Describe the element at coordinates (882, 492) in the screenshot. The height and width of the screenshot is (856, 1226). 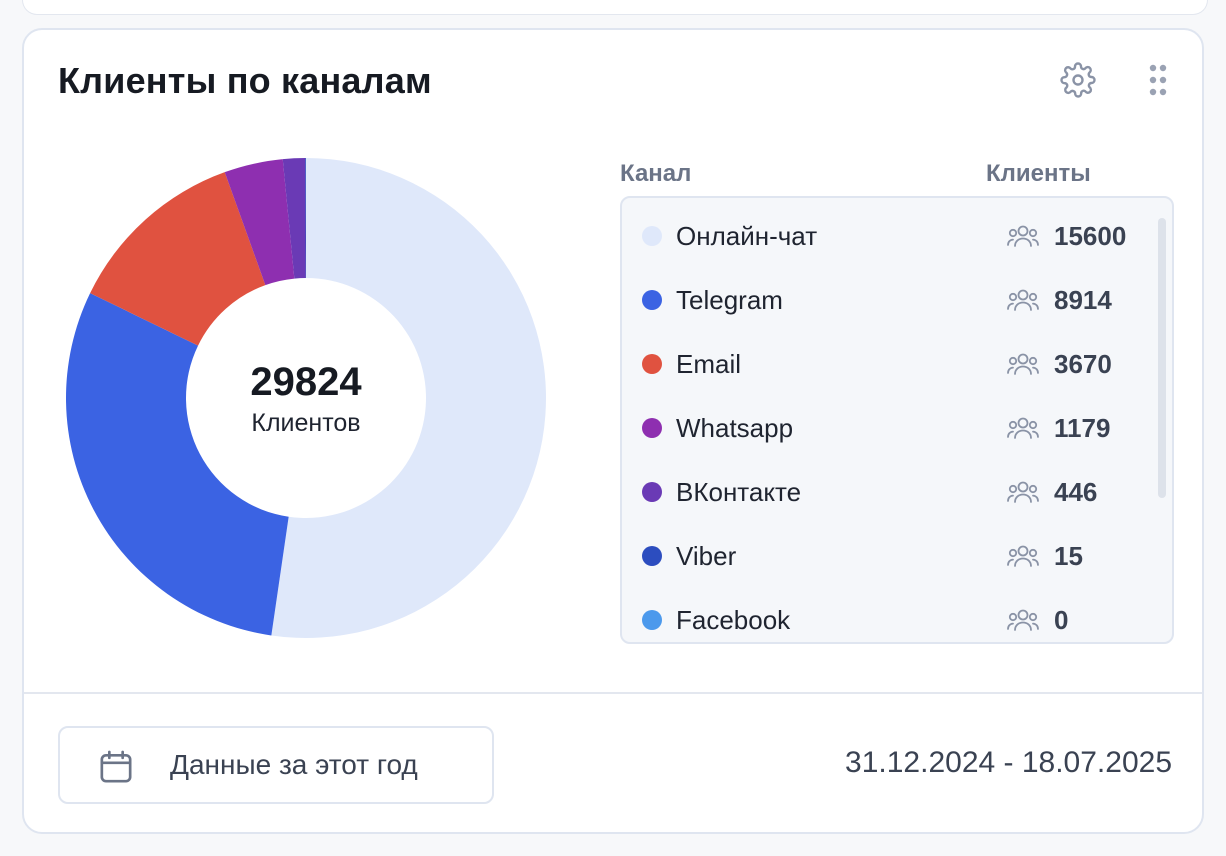
I see `legend-row: ВКонтакте 446` at that location.